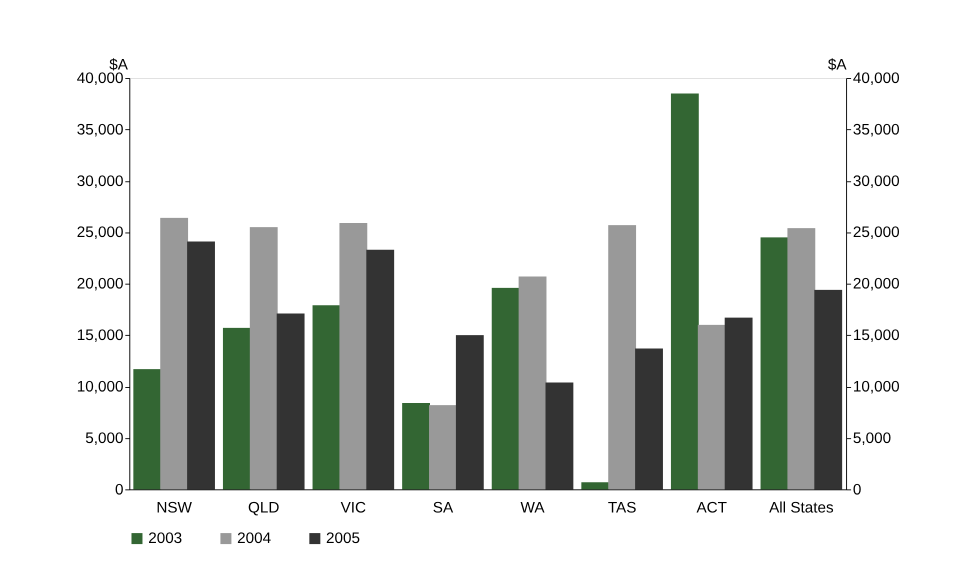 The height and width of the screenshot is (573, 971). I want to click on y-tick-label: 15,000, so click(100, 335).